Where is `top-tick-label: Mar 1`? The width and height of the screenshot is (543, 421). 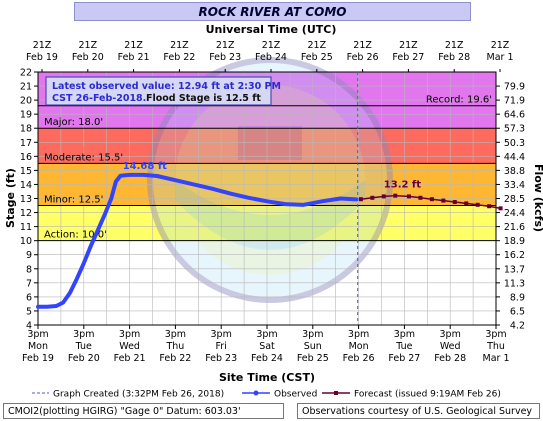 top-tick-label: Mar 1 is located at coordinates (500, 57).